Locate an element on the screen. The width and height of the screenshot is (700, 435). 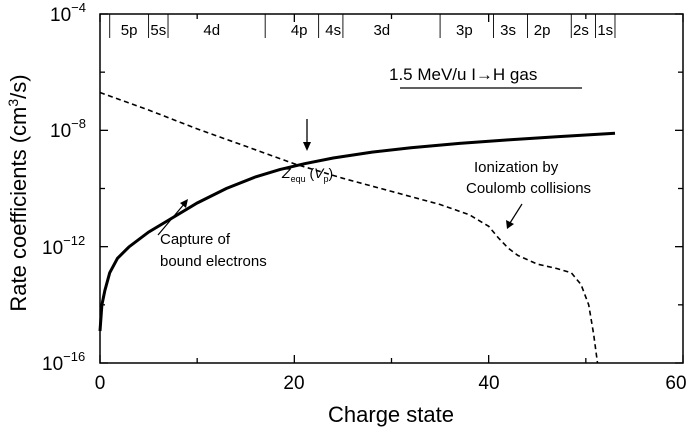
y-tick-label: 10⁻⁴ is located at coordinates (68, 13).